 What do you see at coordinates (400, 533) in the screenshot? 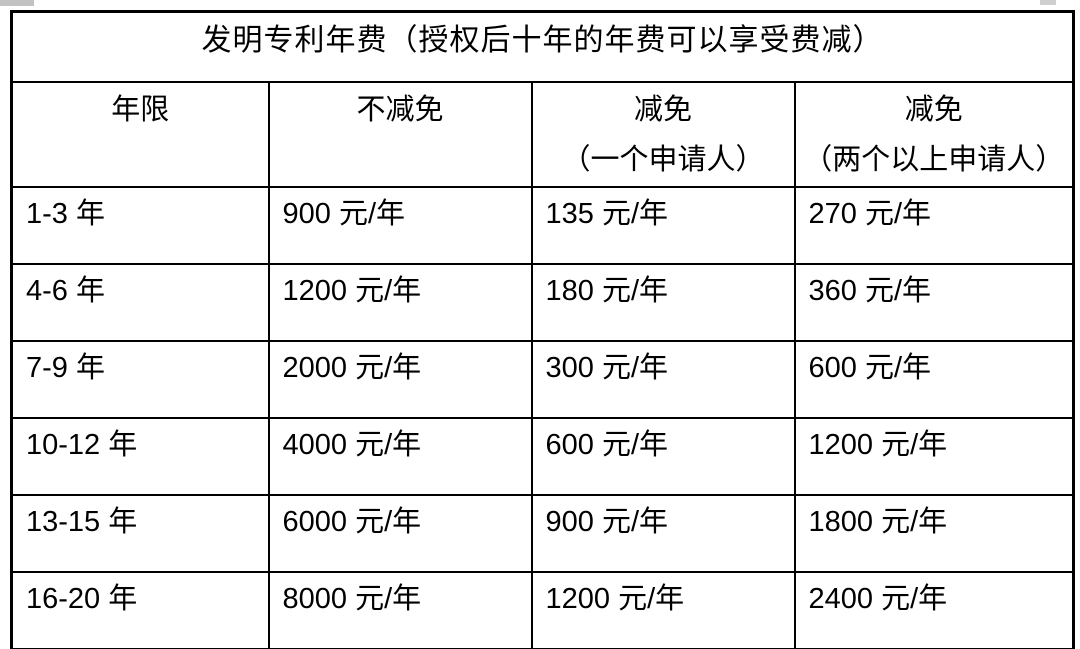
I see `cell-no-reduction: 6000 元/年` at bounding box center [400, 533].